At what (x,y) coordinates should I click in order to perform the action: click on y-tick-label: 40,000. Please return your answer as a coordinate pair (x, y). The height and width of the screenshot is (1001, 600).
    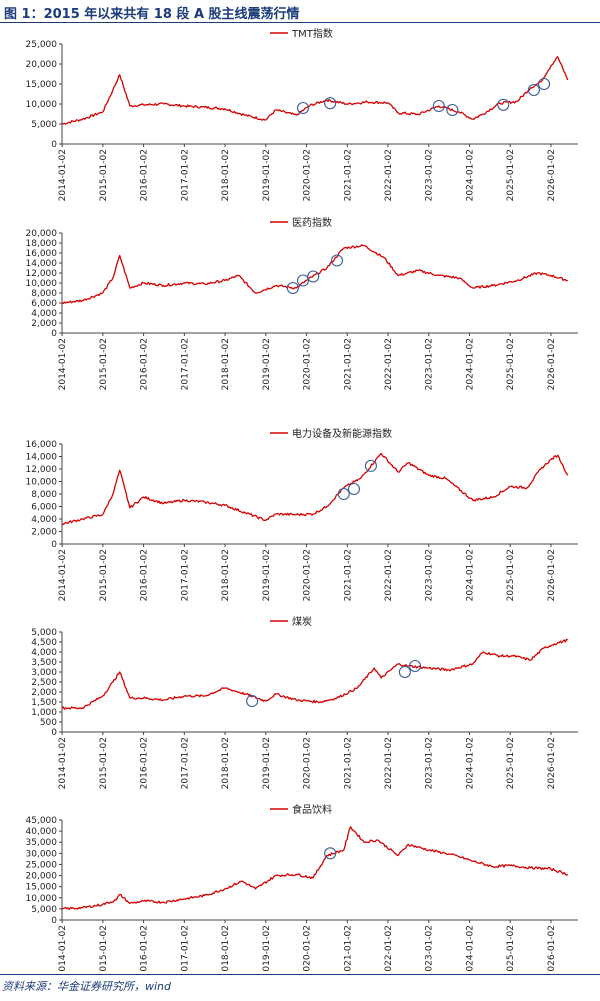
    Looking at the image, I should click on (42, 832).